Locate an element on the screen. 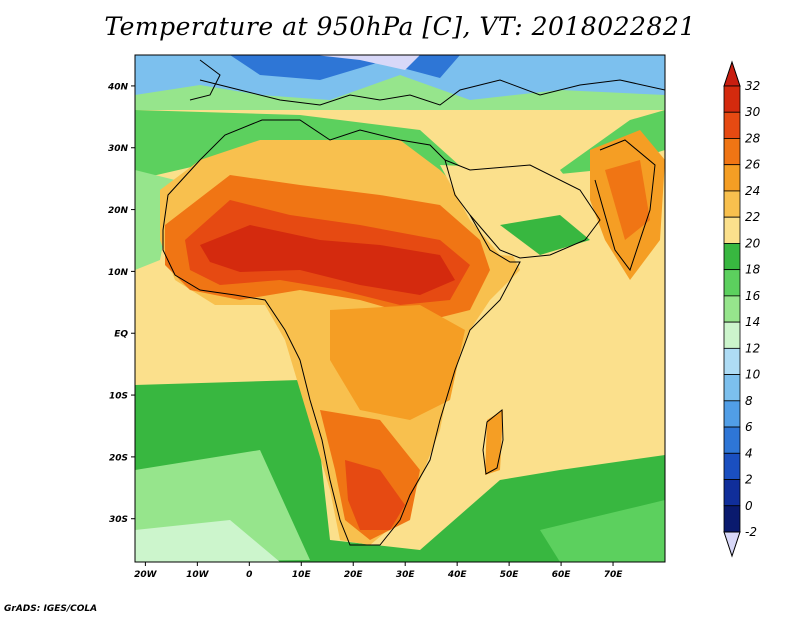 The height and width of the screenshot is (618, 800). india-hot is located at coordinates (627, 200).